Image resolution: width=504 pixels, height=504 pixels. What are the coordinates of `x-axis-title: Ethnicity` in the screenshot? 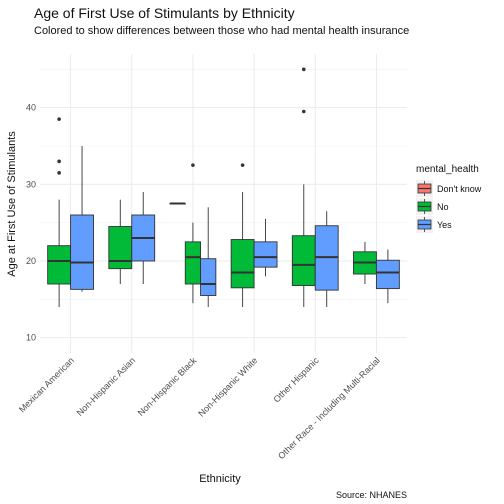 It's located at (220, 479).